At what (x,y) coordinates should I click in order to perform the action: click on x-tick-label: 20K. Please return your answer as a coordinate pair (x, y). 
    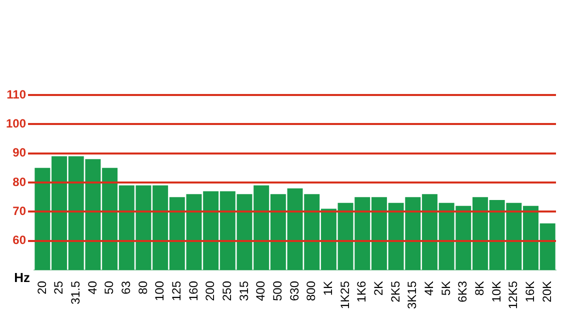
    Looking at the image, I should click on (547, 291).